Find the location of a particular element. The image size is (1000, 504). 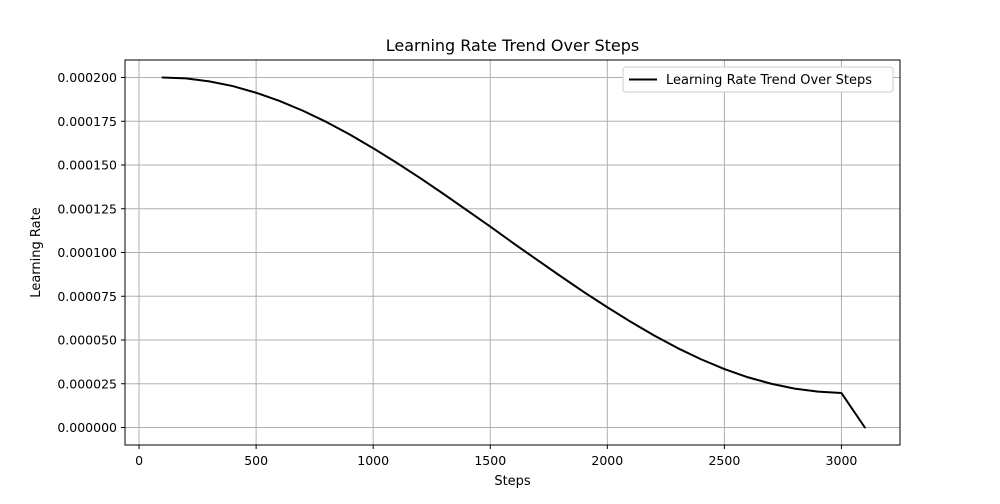

y-tick-label: 0.000100 is located at coordinates (87, 252).